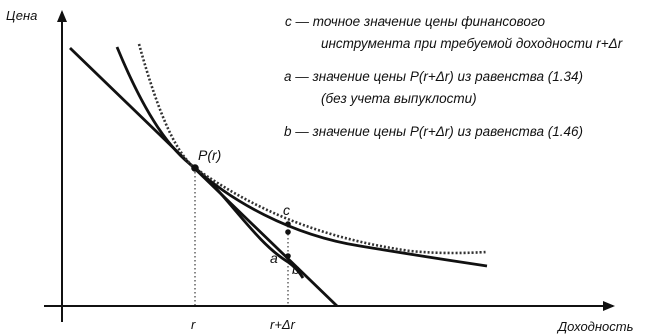 The height and width of the screenshot is (336, 668). What do you see at coordinates (283, 324) in the screenshot?
I see `tick-label-r-plus-dr: r+Δr` at bounding box center [283, 324].